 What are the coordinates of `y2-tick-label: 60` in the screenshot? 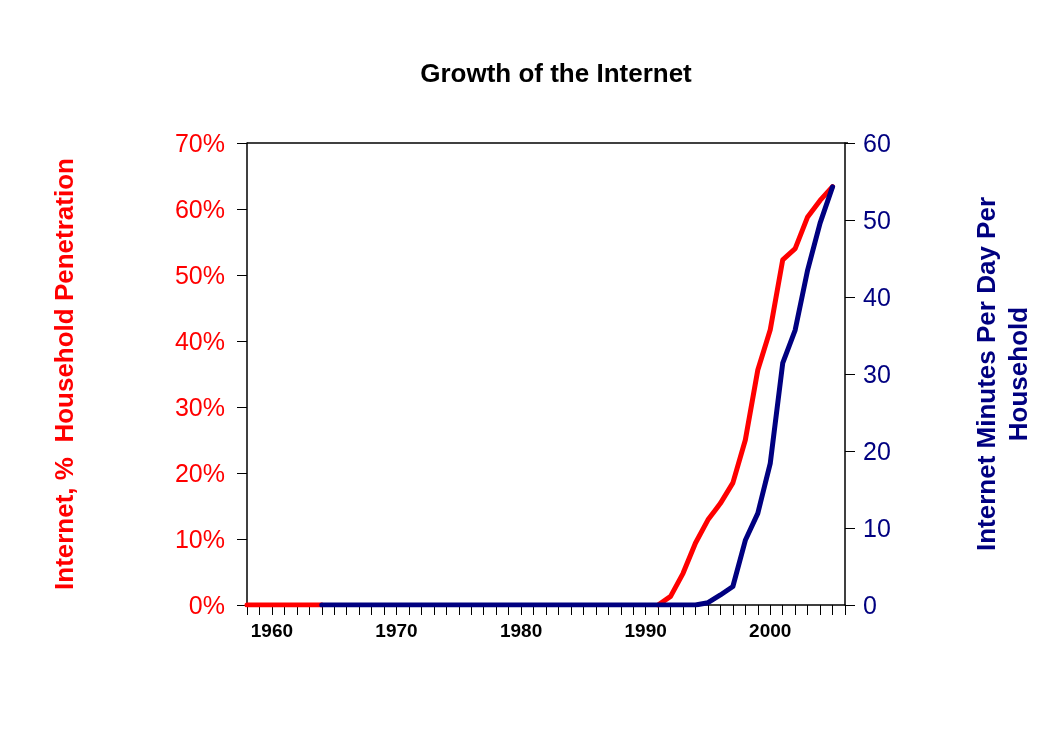 It's located at (877, 143).